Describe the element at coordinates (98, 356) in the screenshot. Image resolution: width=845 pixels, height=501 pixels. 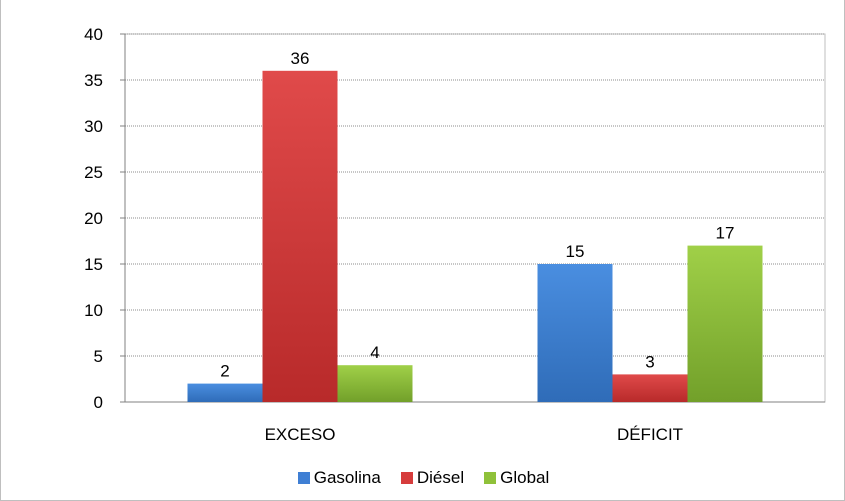
I see `y-tick-label: 5` at that location.